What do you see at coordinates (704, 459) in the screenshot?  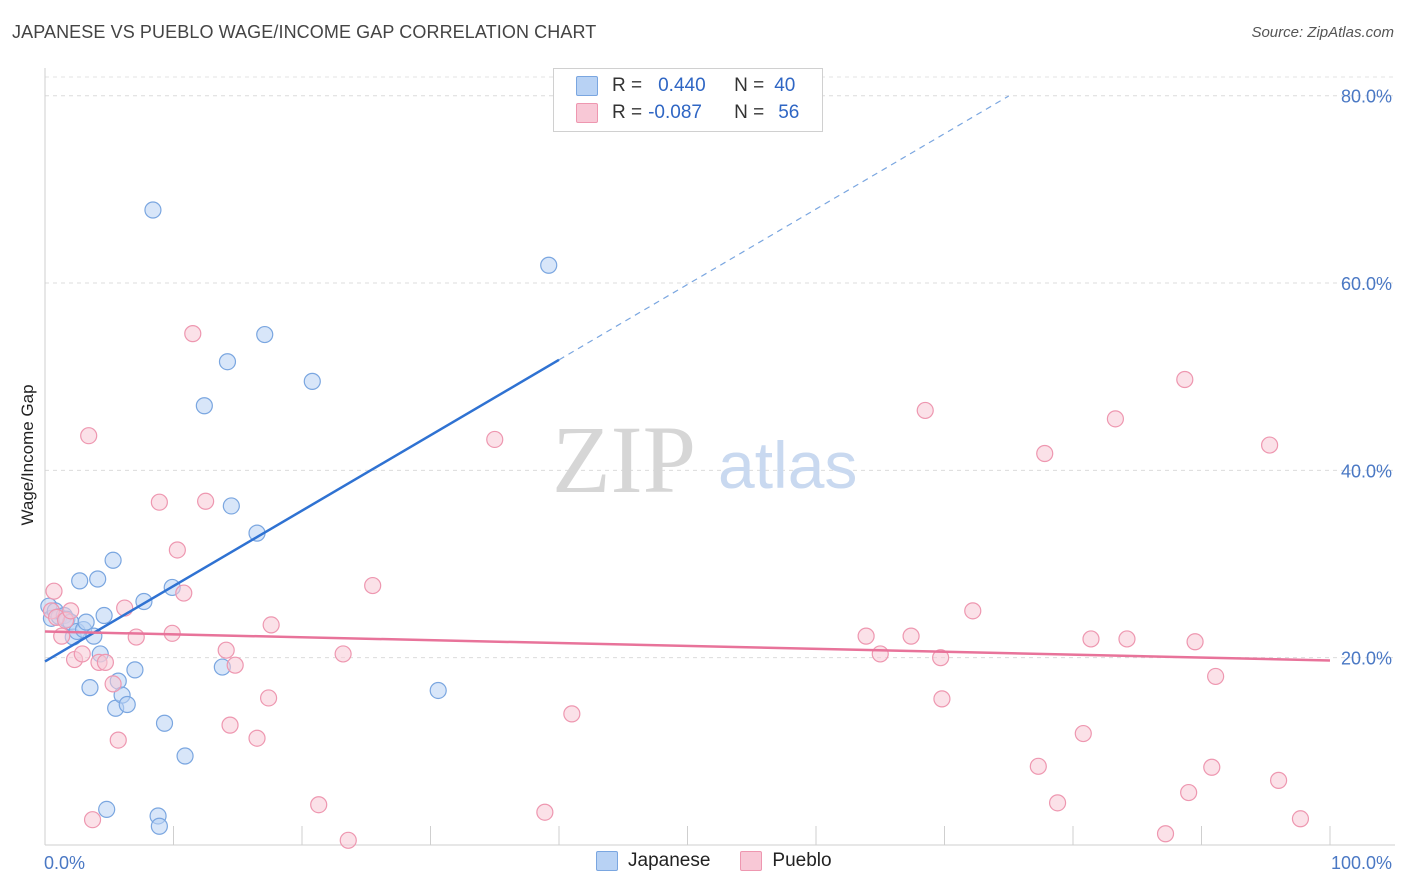 I see `watermark: ZIP atlas` at bounding box center [704, 459].